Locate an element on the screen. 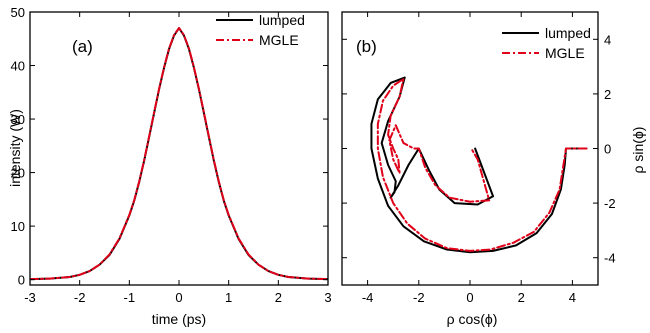 This screenshot has width=650, height=333. panel-a-xtick-label: -1 is located at coordinates (130, 297).